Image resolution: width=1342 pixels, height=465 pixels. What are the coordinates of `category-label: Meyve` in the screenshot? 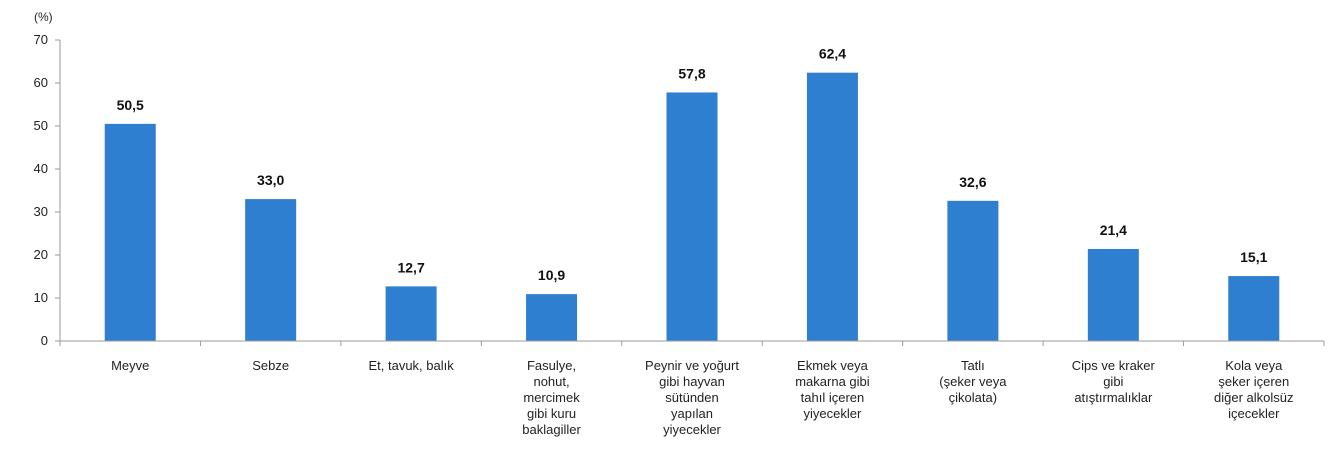 It's located at (130, 365).